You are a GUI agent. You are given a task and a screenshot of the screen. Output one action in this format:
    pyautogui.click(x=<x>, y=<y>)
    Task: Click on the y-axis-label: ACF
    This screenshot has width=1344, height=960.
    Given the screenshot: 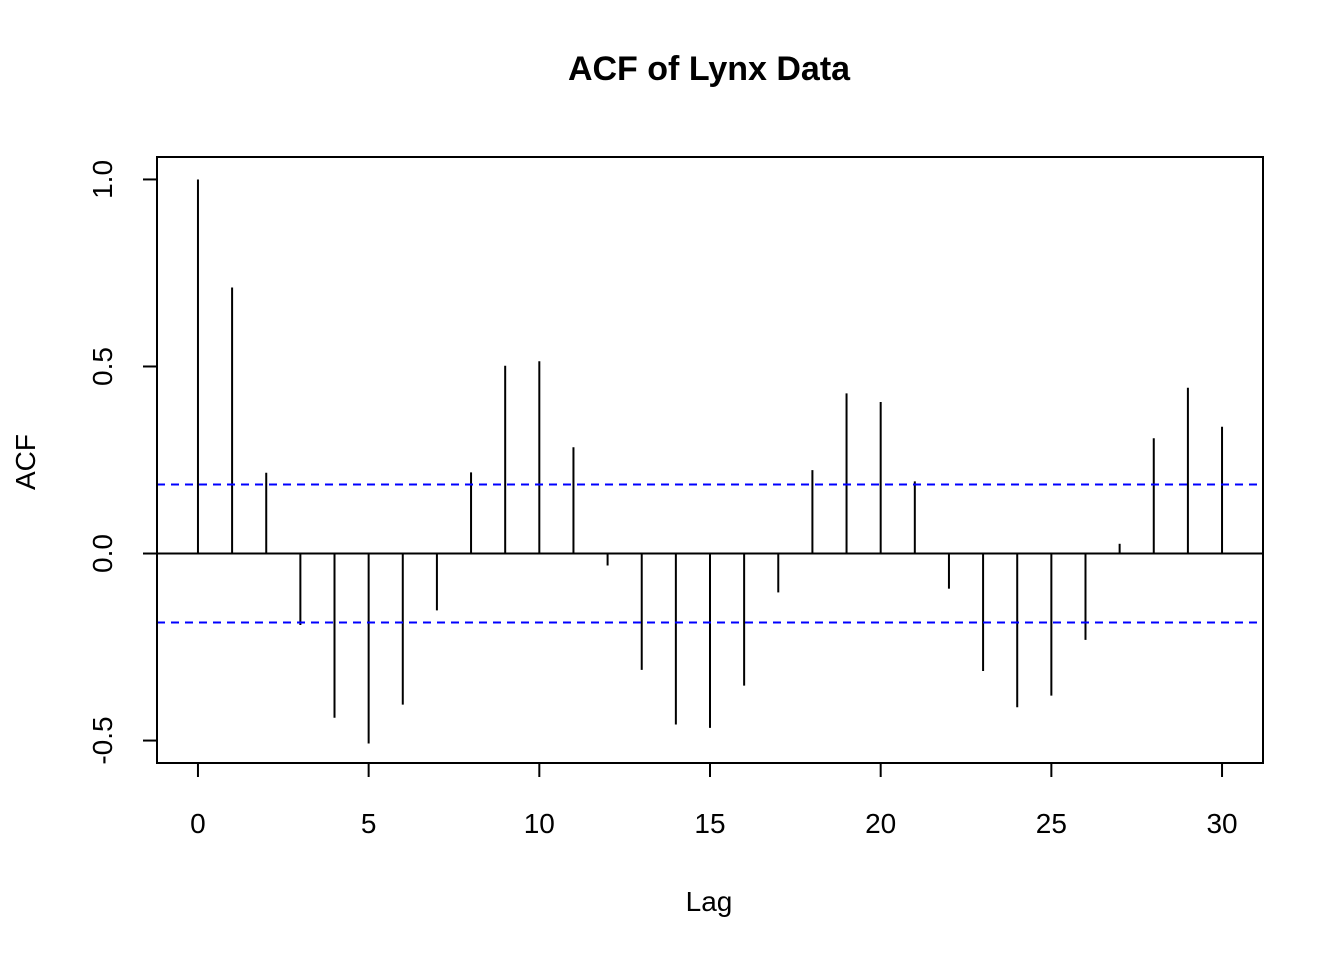 What is the action you would take?
    pyautogui.click(x=25, y=462)
    